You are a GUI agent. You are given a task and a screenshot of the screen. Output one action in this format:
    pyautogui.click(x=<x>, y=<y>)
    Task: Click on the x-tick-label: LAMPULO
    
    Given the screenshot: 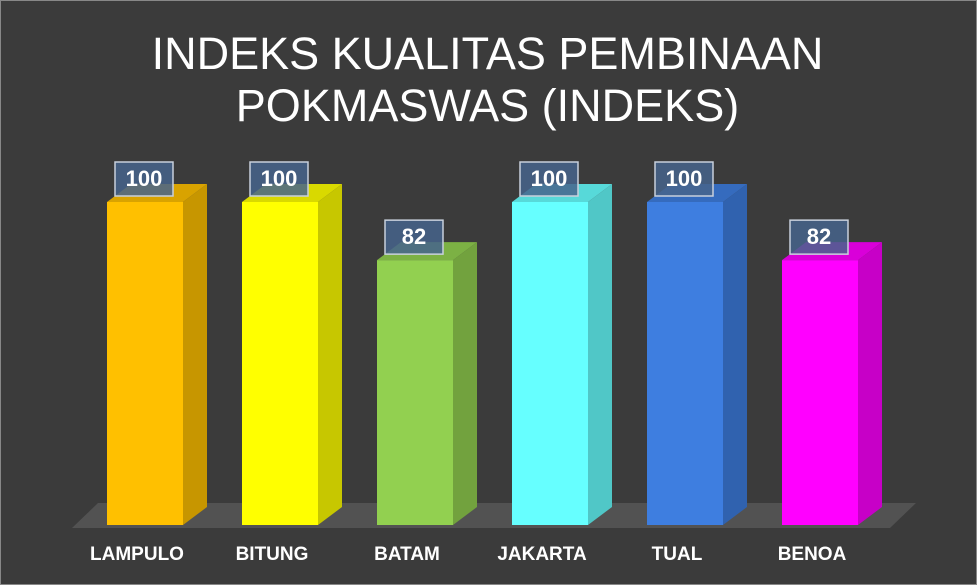 What is the action you would take?
    pyautogui.click(x=137, y=554)
    